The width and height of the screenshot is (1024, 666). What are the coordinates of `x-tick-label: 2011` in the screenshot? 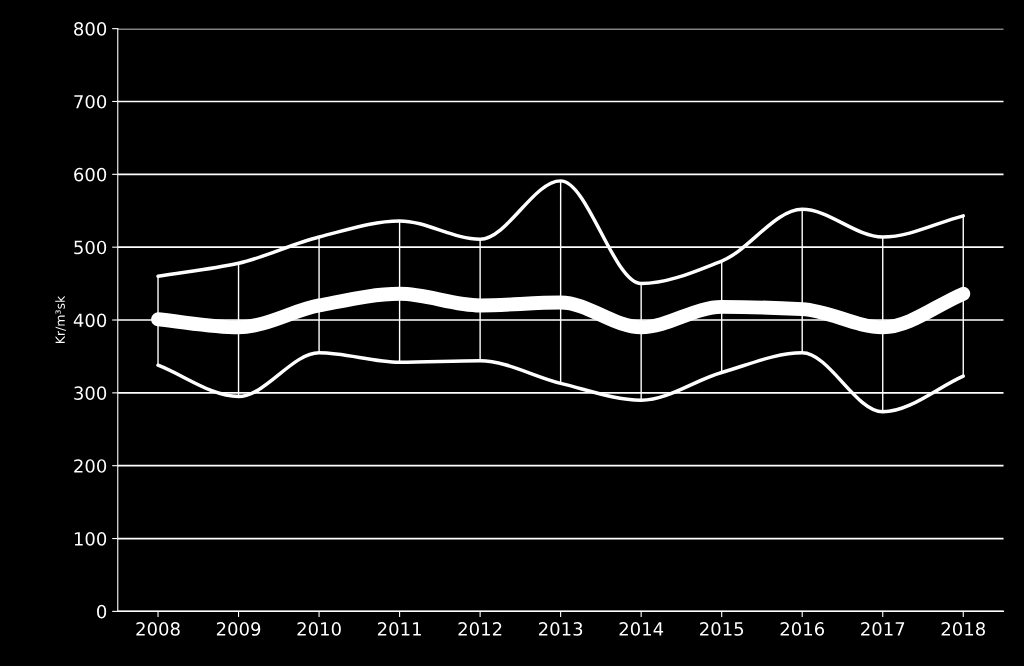 It's located at (399, 629).